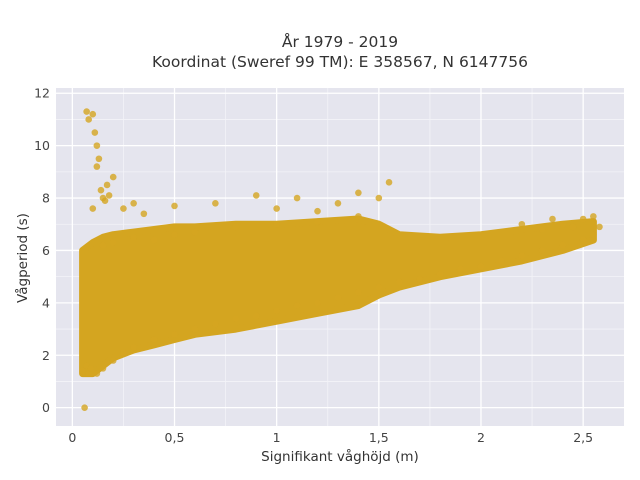 The width and height of the screenshot is (640, 480). What do you see at coordinates (583, 437) in the screenshot?
I see `x-tick-label: 2,5` at bounding box center [583, 437].